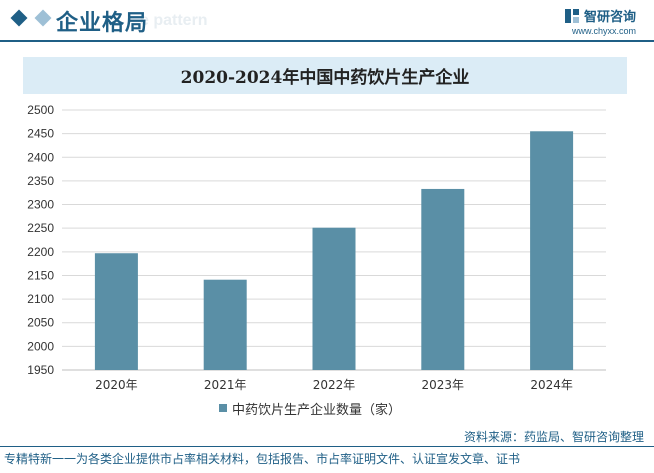 This screenshot has width=654, height=473. What do you see at coordinates (334, 385) in the screenshot?
I see `x-tick-label: 2022年` at bounding box center [334, 385].